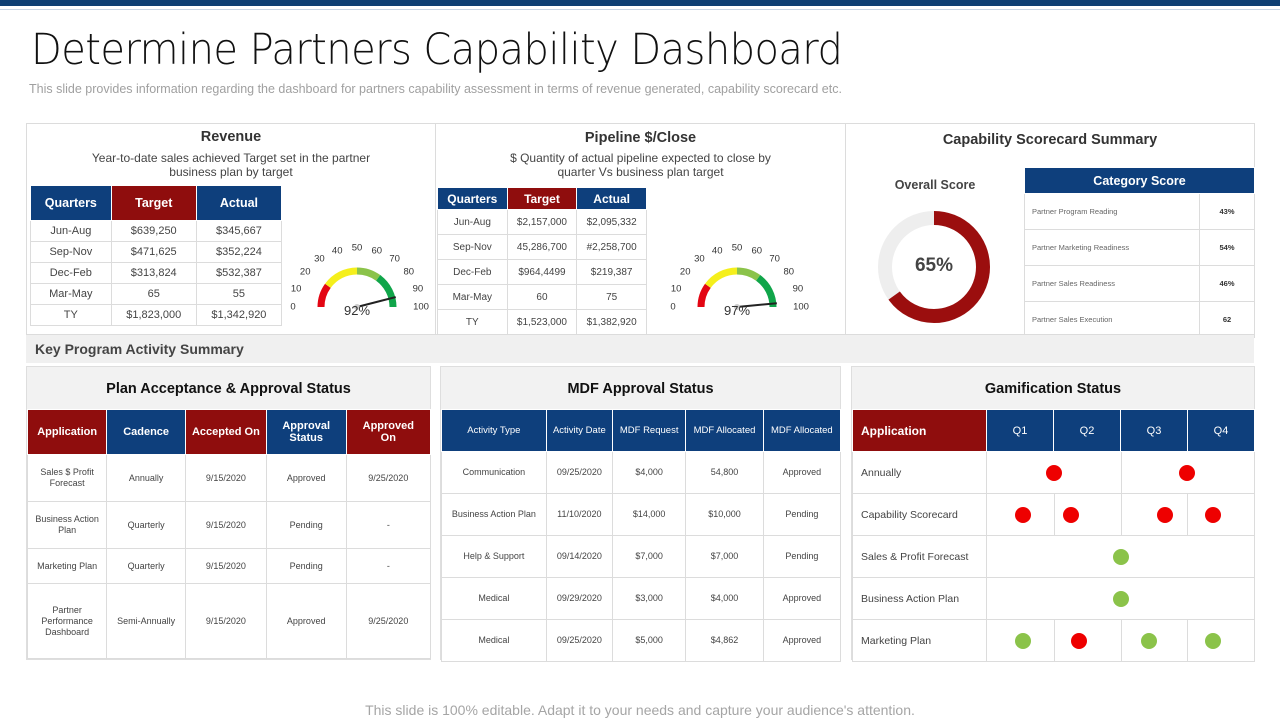 This screenshot has width=1280, height=720. Describe the element at coordinates (724, 514) in the screenshot. I see `table-cell: $10,000` at that location.